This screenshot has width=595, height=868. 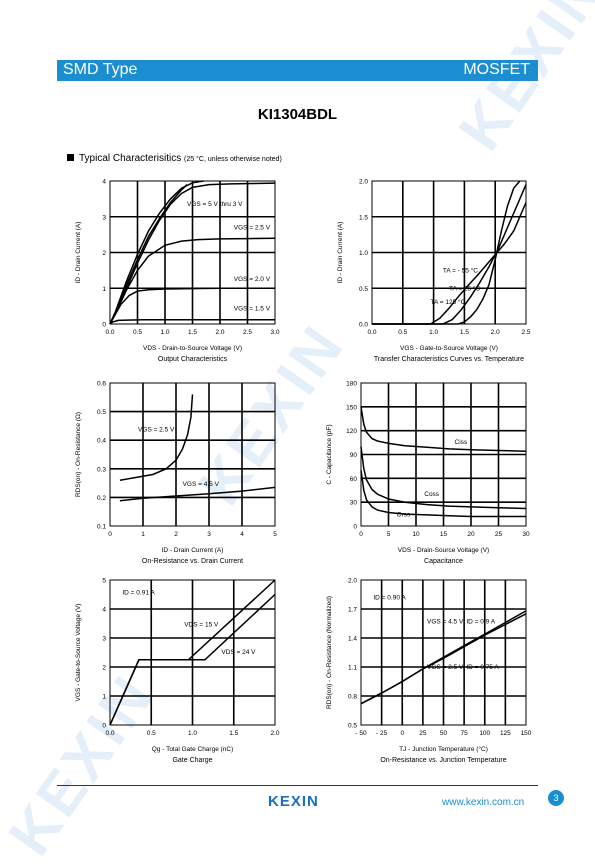 I want to click on chart-title: Gate Charge, so click(x=192, y=760).